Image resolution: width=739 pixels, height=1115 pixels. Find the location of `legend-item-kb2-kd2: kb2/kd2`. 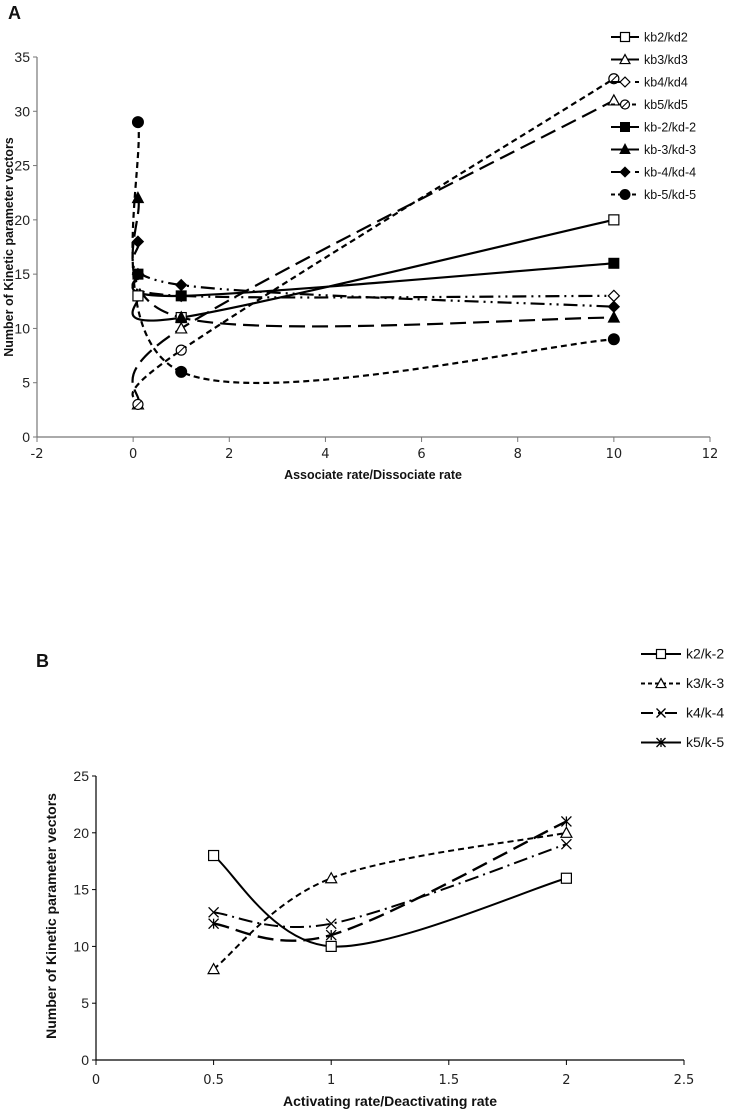

legend-item-kb2-kd2: kb2/kd2 is located at coordinates (649, 38).